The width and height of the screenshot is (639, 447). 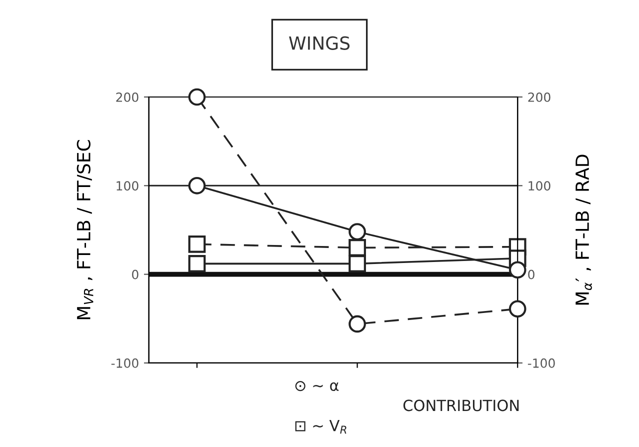 I want to click on y-tick-label: -100, so click(x=124, y=363).